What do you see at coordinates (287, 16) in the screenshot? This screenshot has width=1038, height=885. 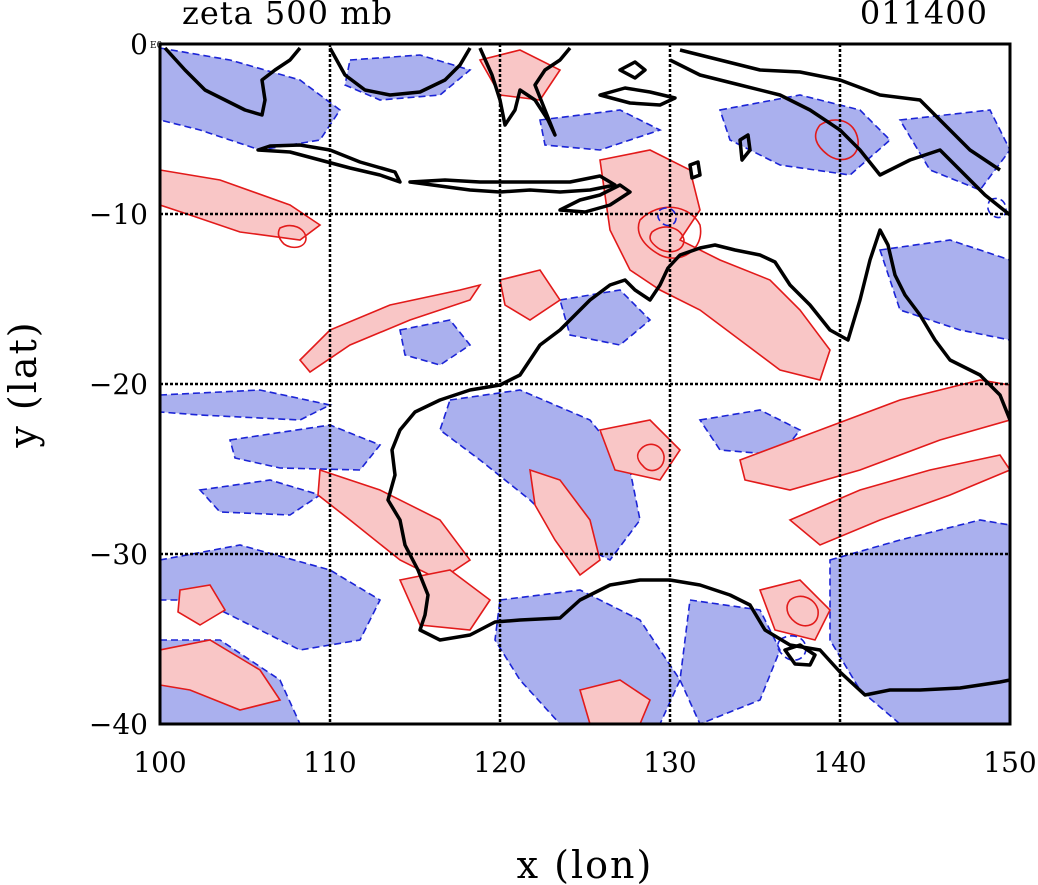 I see `chart-title: zeta 500 mb` at bounding box center [287, 16].